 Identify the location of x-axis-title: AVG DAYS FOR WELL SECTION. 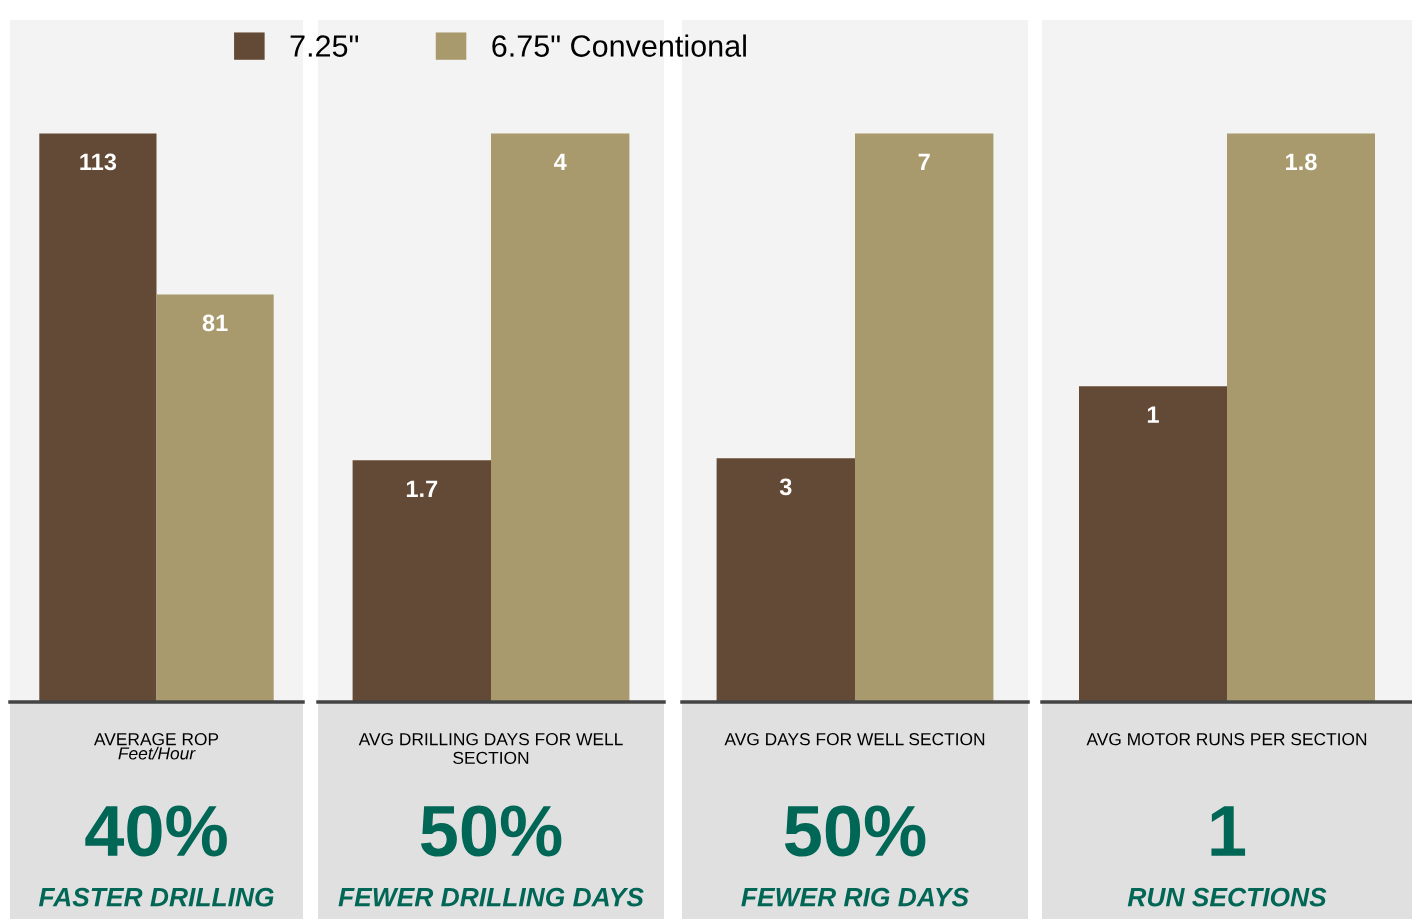
(854, 739).